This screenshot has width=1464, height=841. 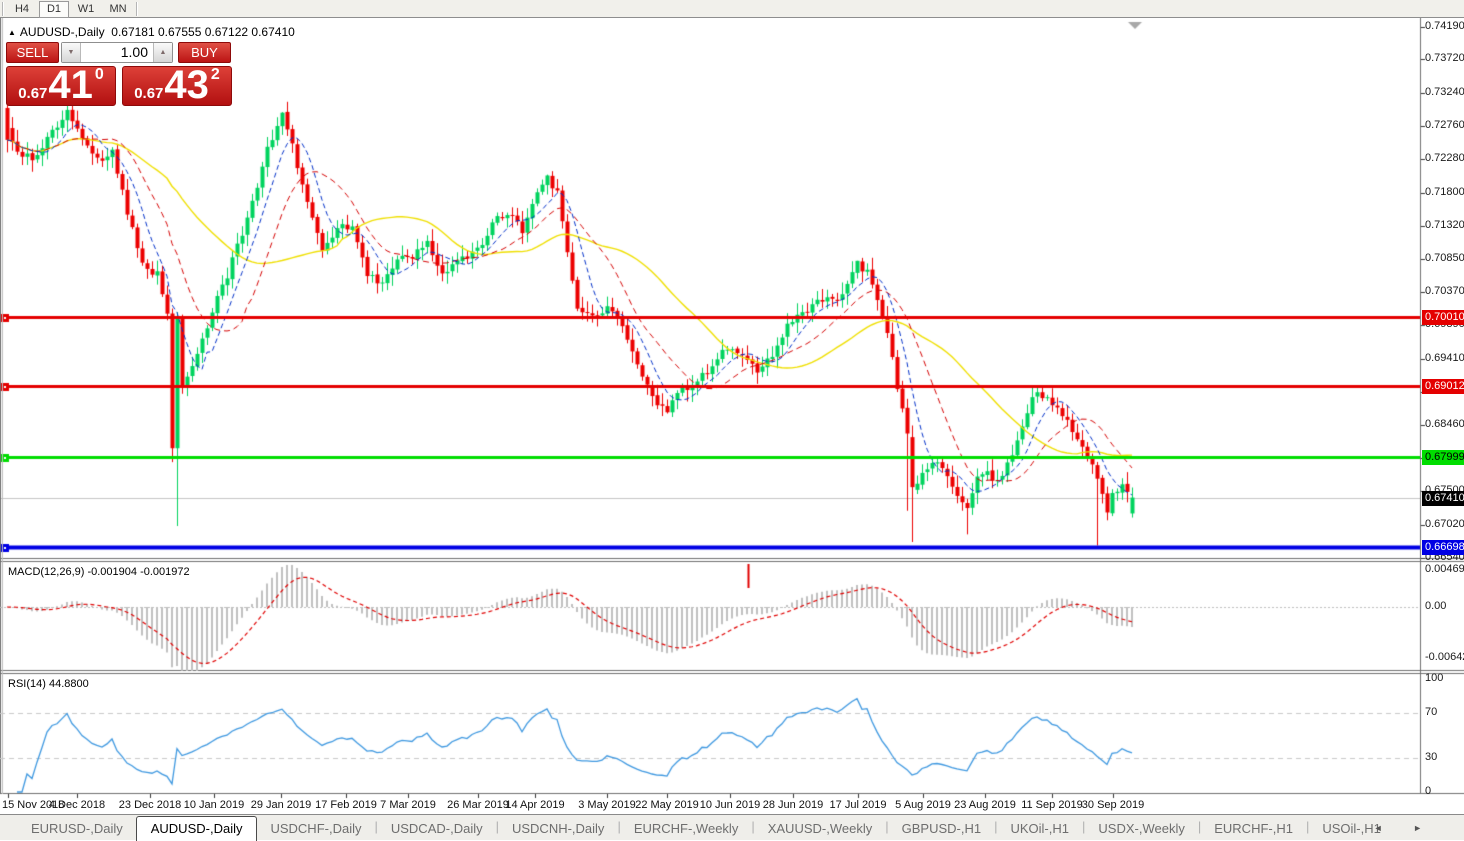 What do you see at coordinates (99, 74) in the screenshot?
I see `sell-price-pip: 0` at bounding box center [99, 74].